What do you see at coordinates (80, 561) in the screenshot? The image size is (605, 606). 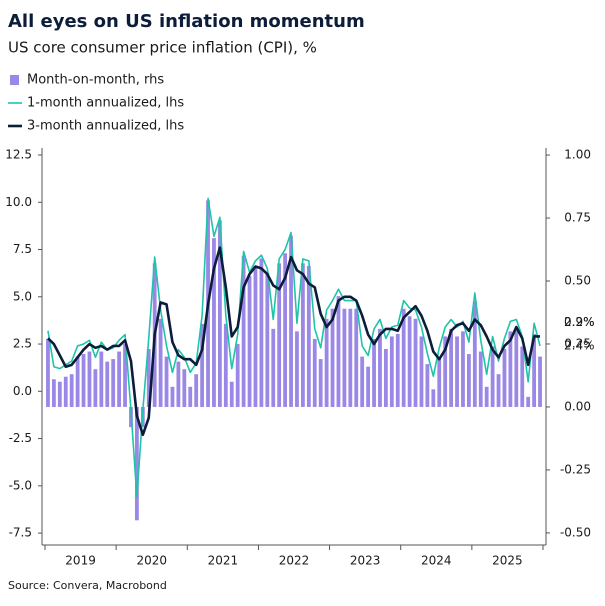 I see `x-tick-label: 2019` at bounding box center [80, 561].